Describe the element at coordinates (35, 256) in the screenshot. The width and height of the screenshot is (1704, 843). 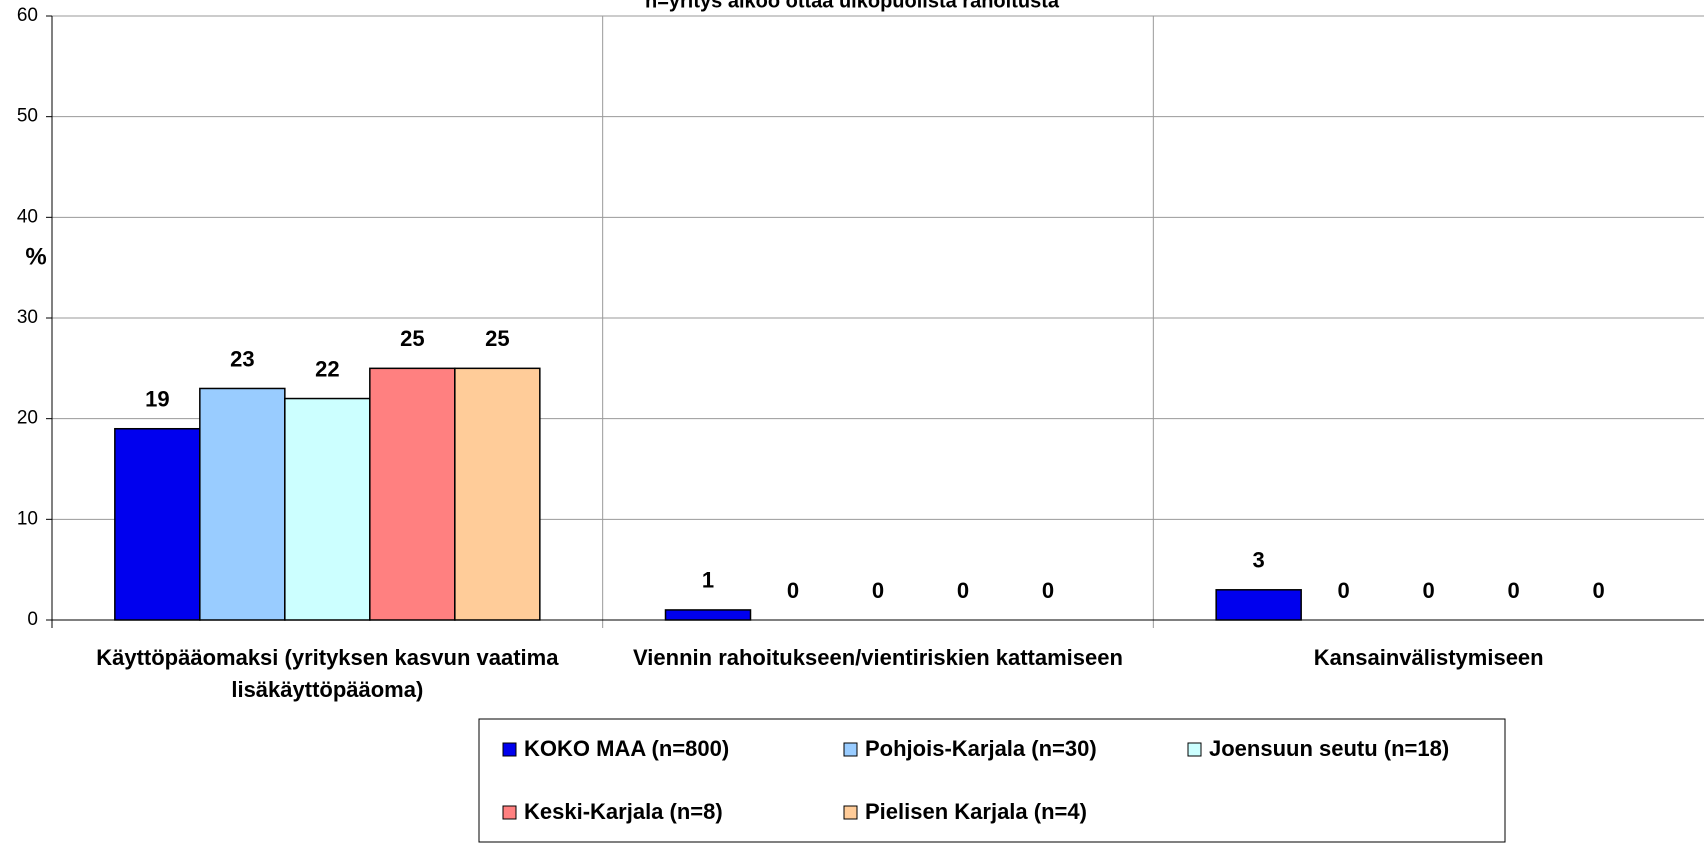
I see `y-axis-label: %` at that location.